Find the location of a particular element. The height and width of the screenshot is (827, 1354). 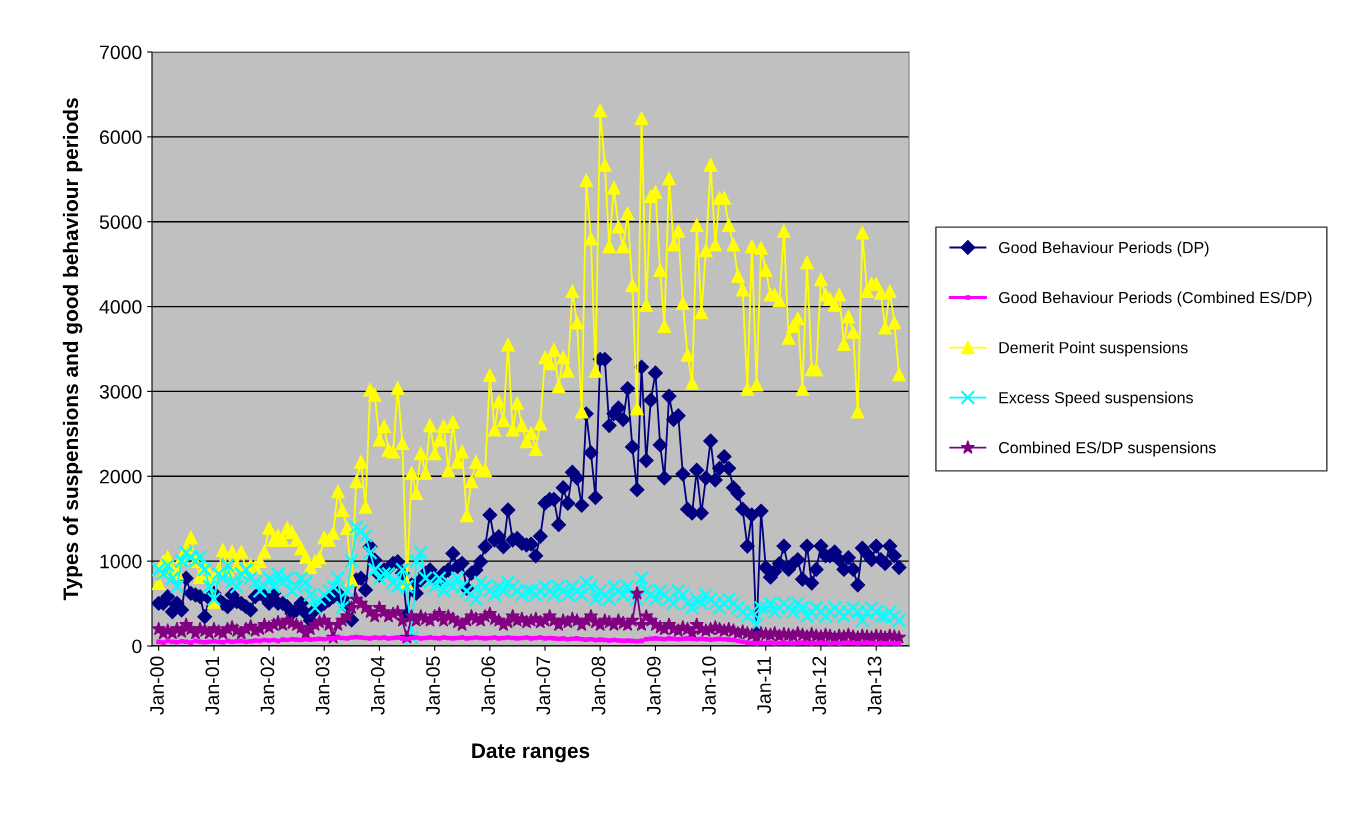

x-tick-label: Jan-11 is located at coordinates (764, 685).